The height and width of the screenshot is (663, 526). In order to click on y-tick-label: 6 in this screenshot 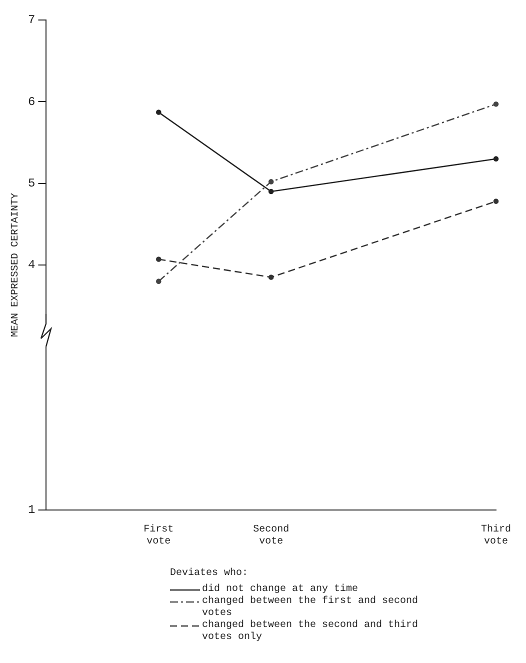, I will do `click(32, 101)`.